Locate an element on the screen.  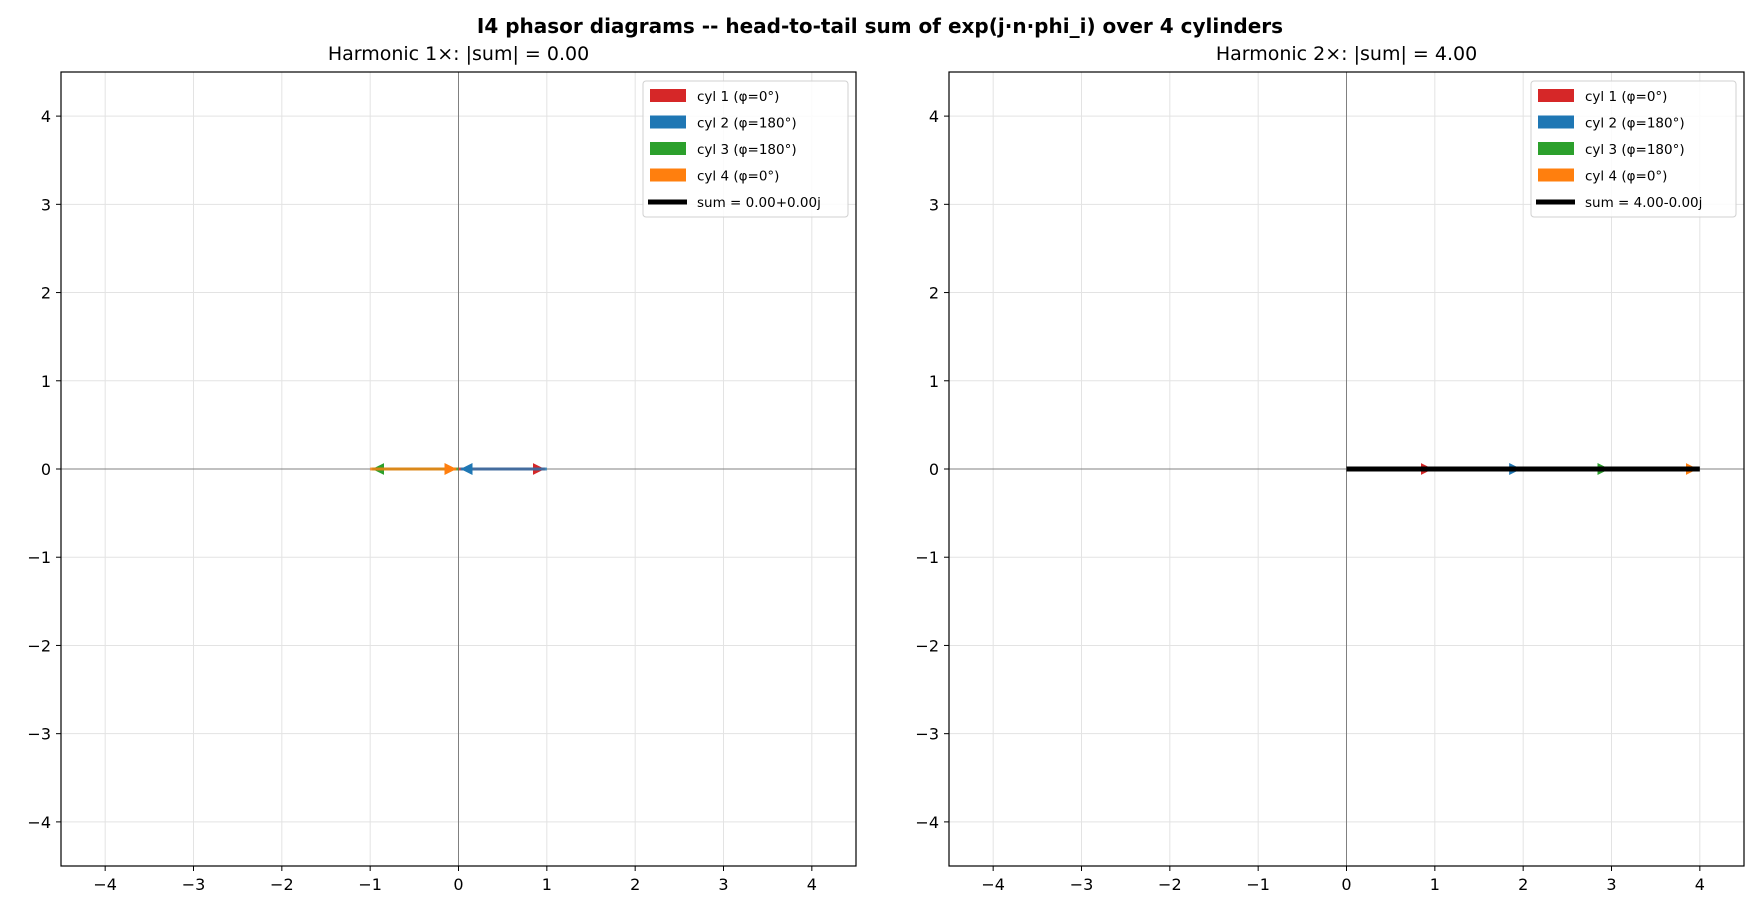
axes-title: Harmonic 1×: |sum| = 0.00 is located at coordinates (458, 54).